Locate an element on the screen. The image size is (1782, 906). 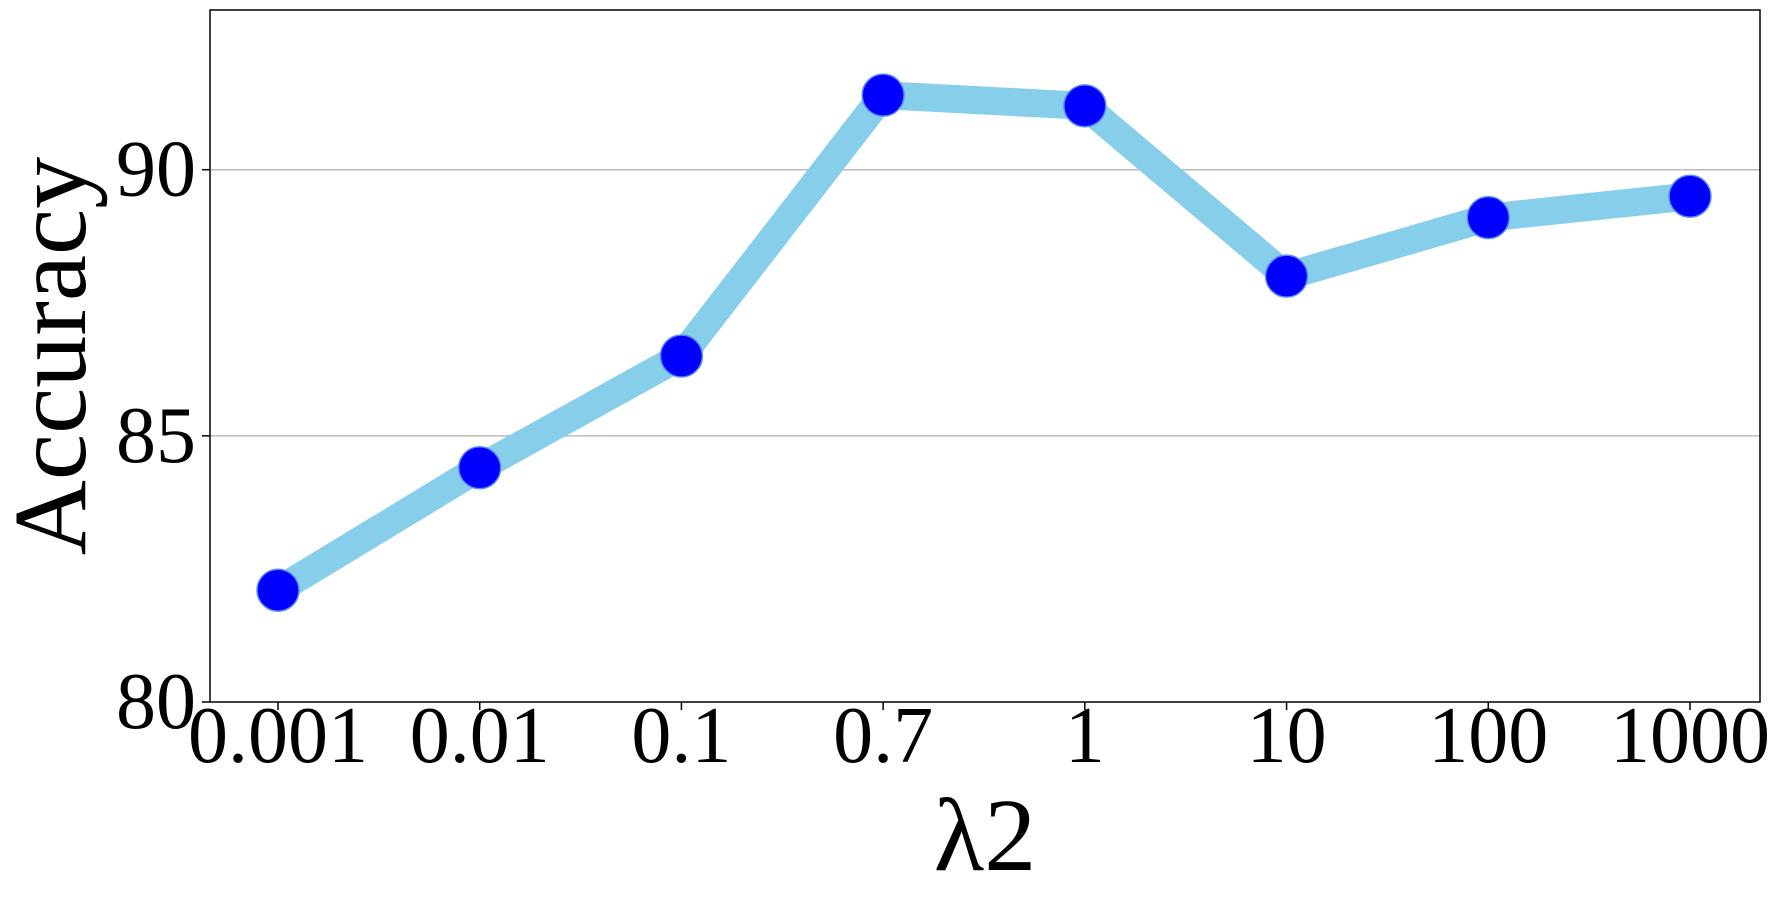
data-point-0.001 is located at coordinates (278, 590).